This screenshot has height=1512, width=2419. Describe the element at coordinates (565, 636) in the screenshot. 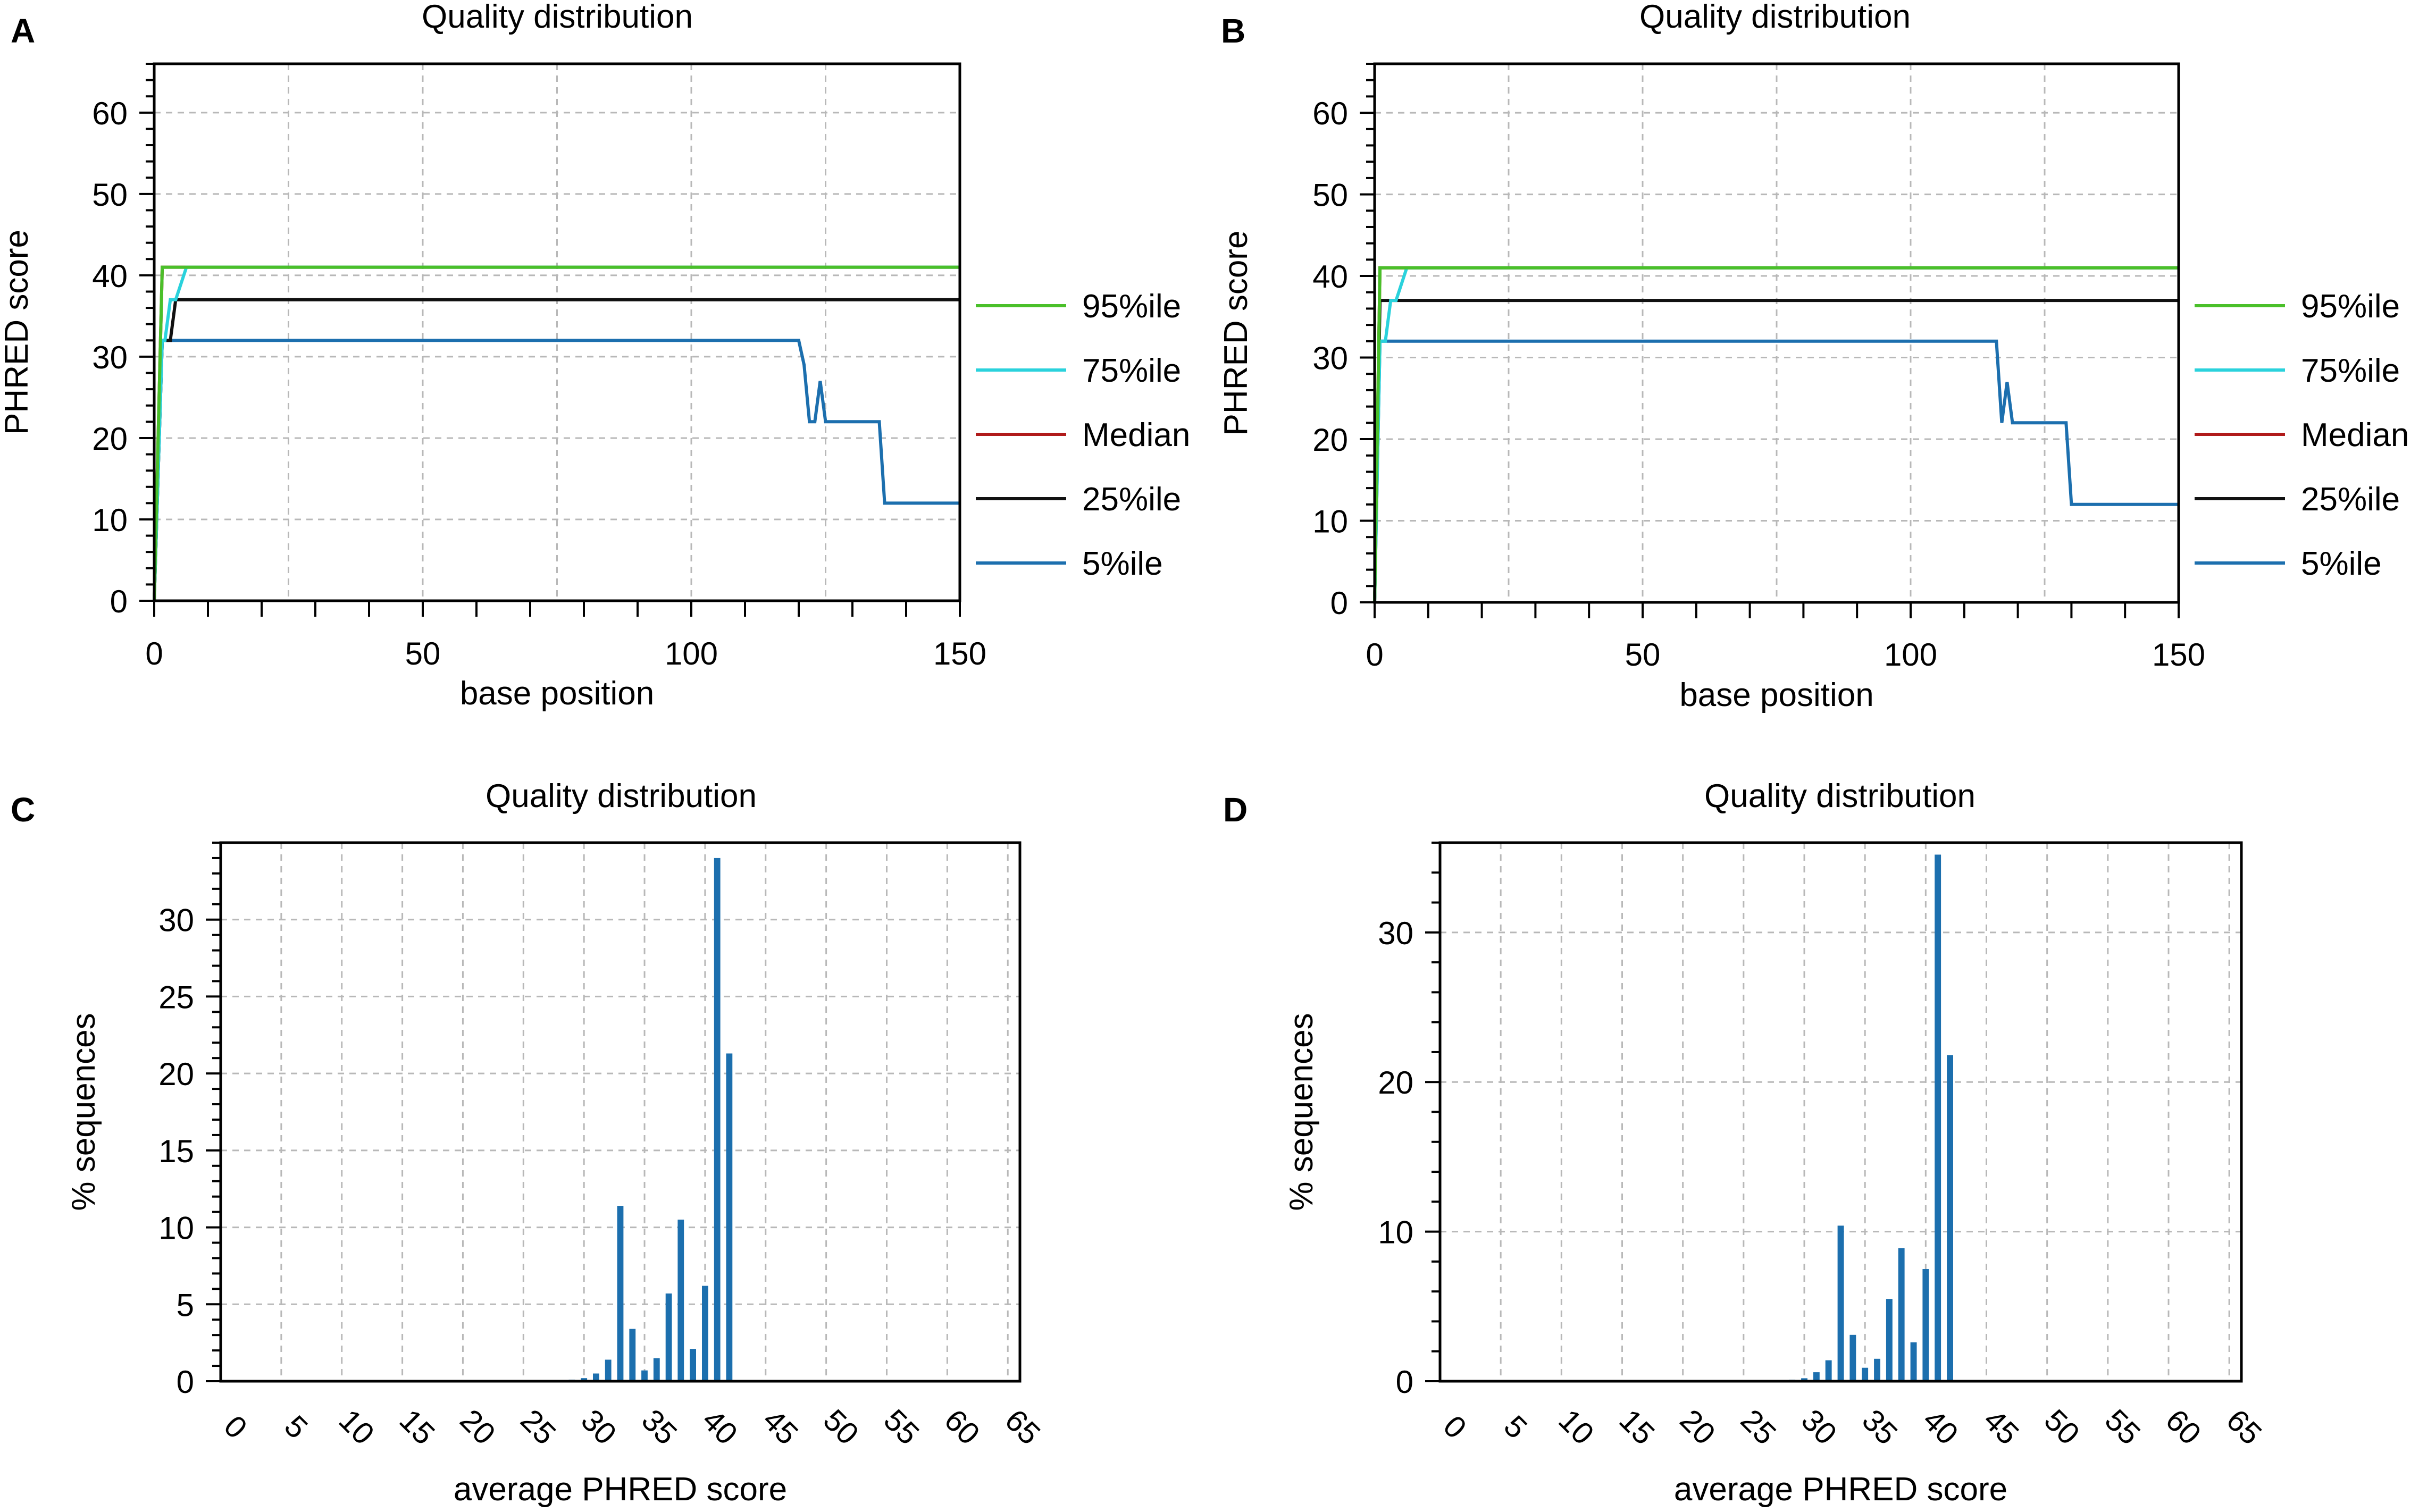

I see `panel-a-x-axis: 0 50 100 150` at that location.